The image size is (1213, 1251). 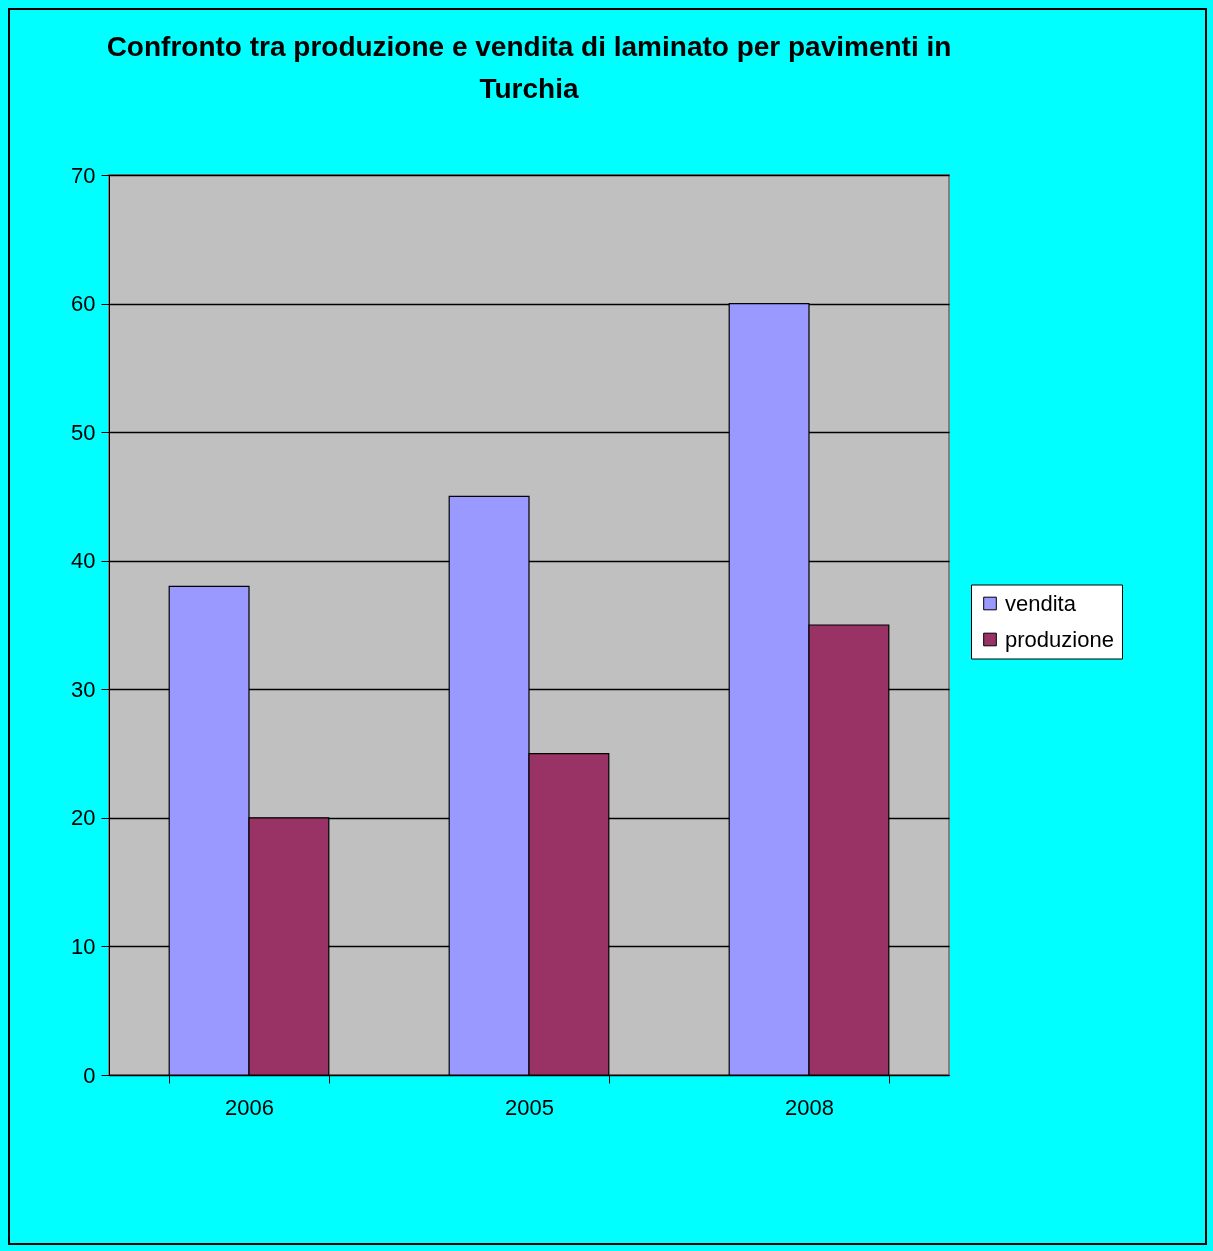 What do you see at coordinates (83, 175) in the screenshot?
I see `y-tick-label: 70` at bounding box center [83, 175].